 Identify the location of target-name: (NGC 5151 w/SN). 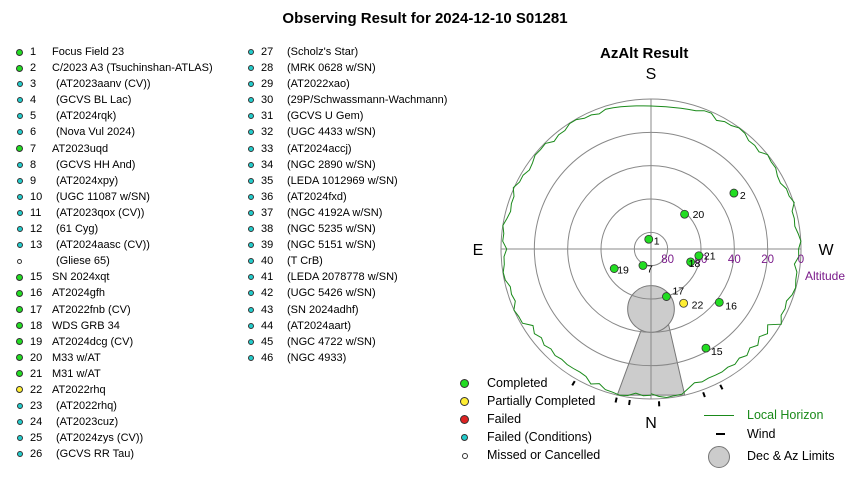
(331, 245).